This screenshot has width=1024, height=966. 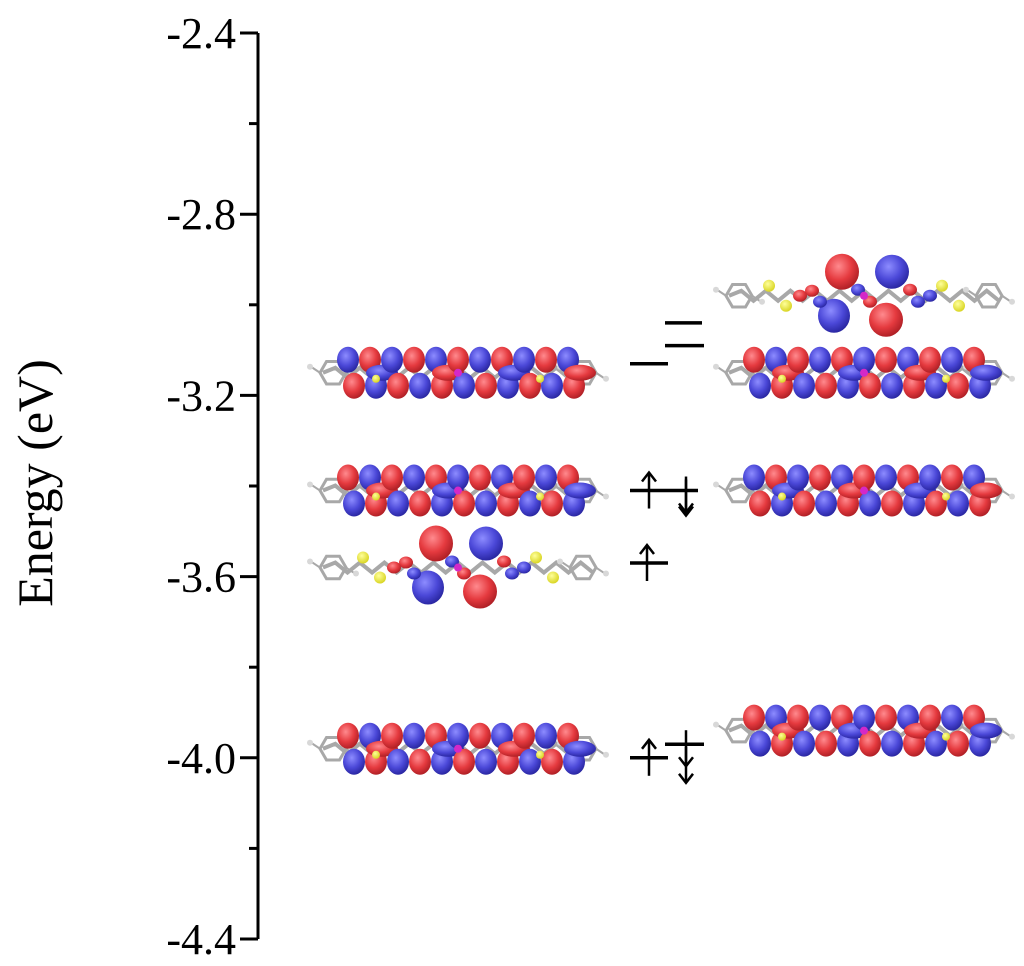 I want to click on y-tick-label: -4.4, so click(x=201, y=939).